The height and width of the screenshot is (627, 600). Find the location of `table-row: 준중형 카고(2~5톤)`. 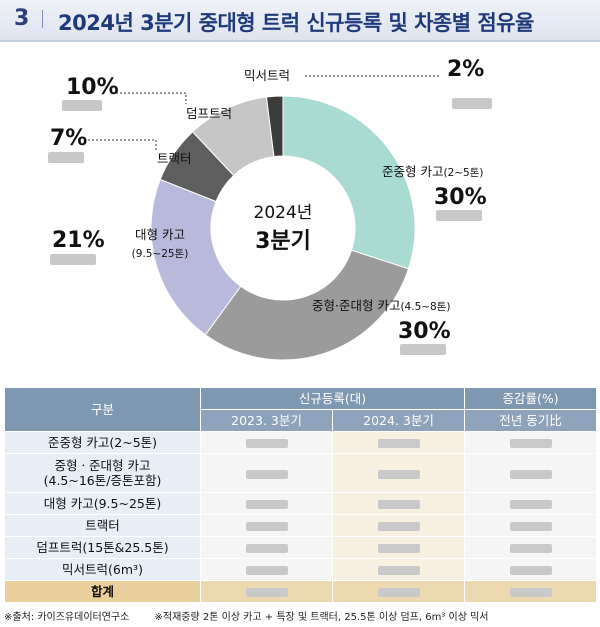

table-row: 준중형 카고(2~5톤) is located at coordinates (301, 442).